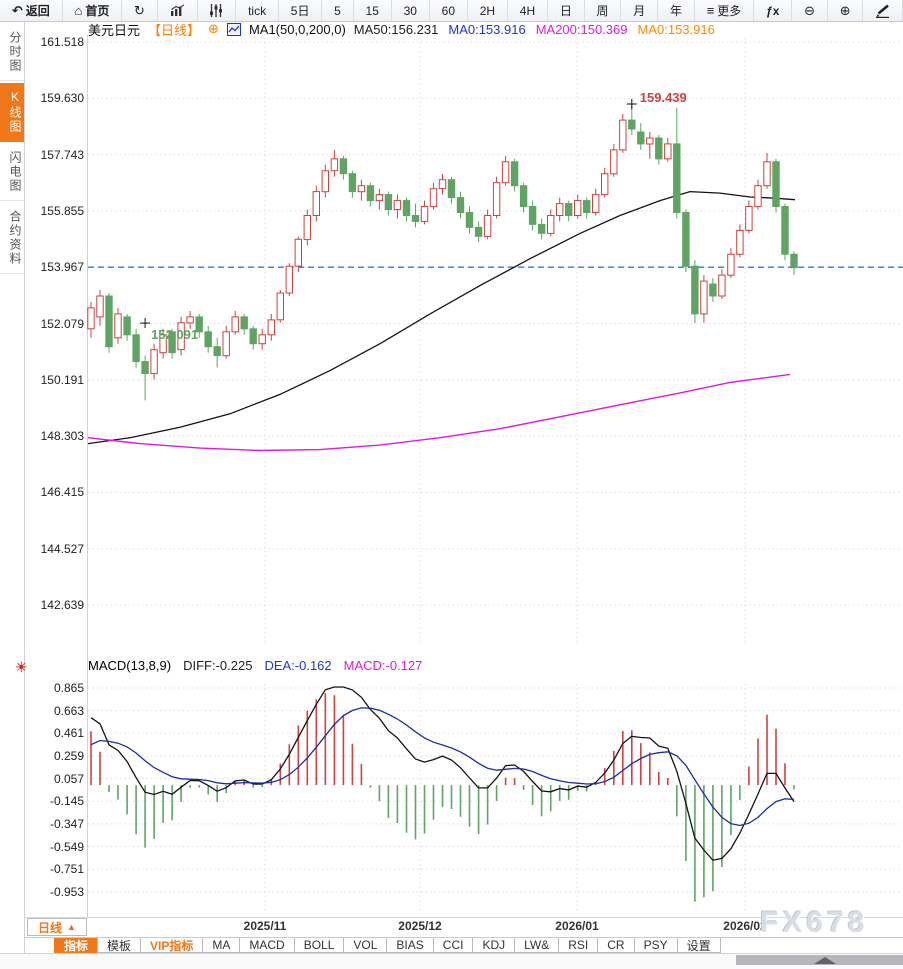  Describe the element at coordinates (62, 267) in the screenshot. I see `price-axis-label: 153.967` at that location.